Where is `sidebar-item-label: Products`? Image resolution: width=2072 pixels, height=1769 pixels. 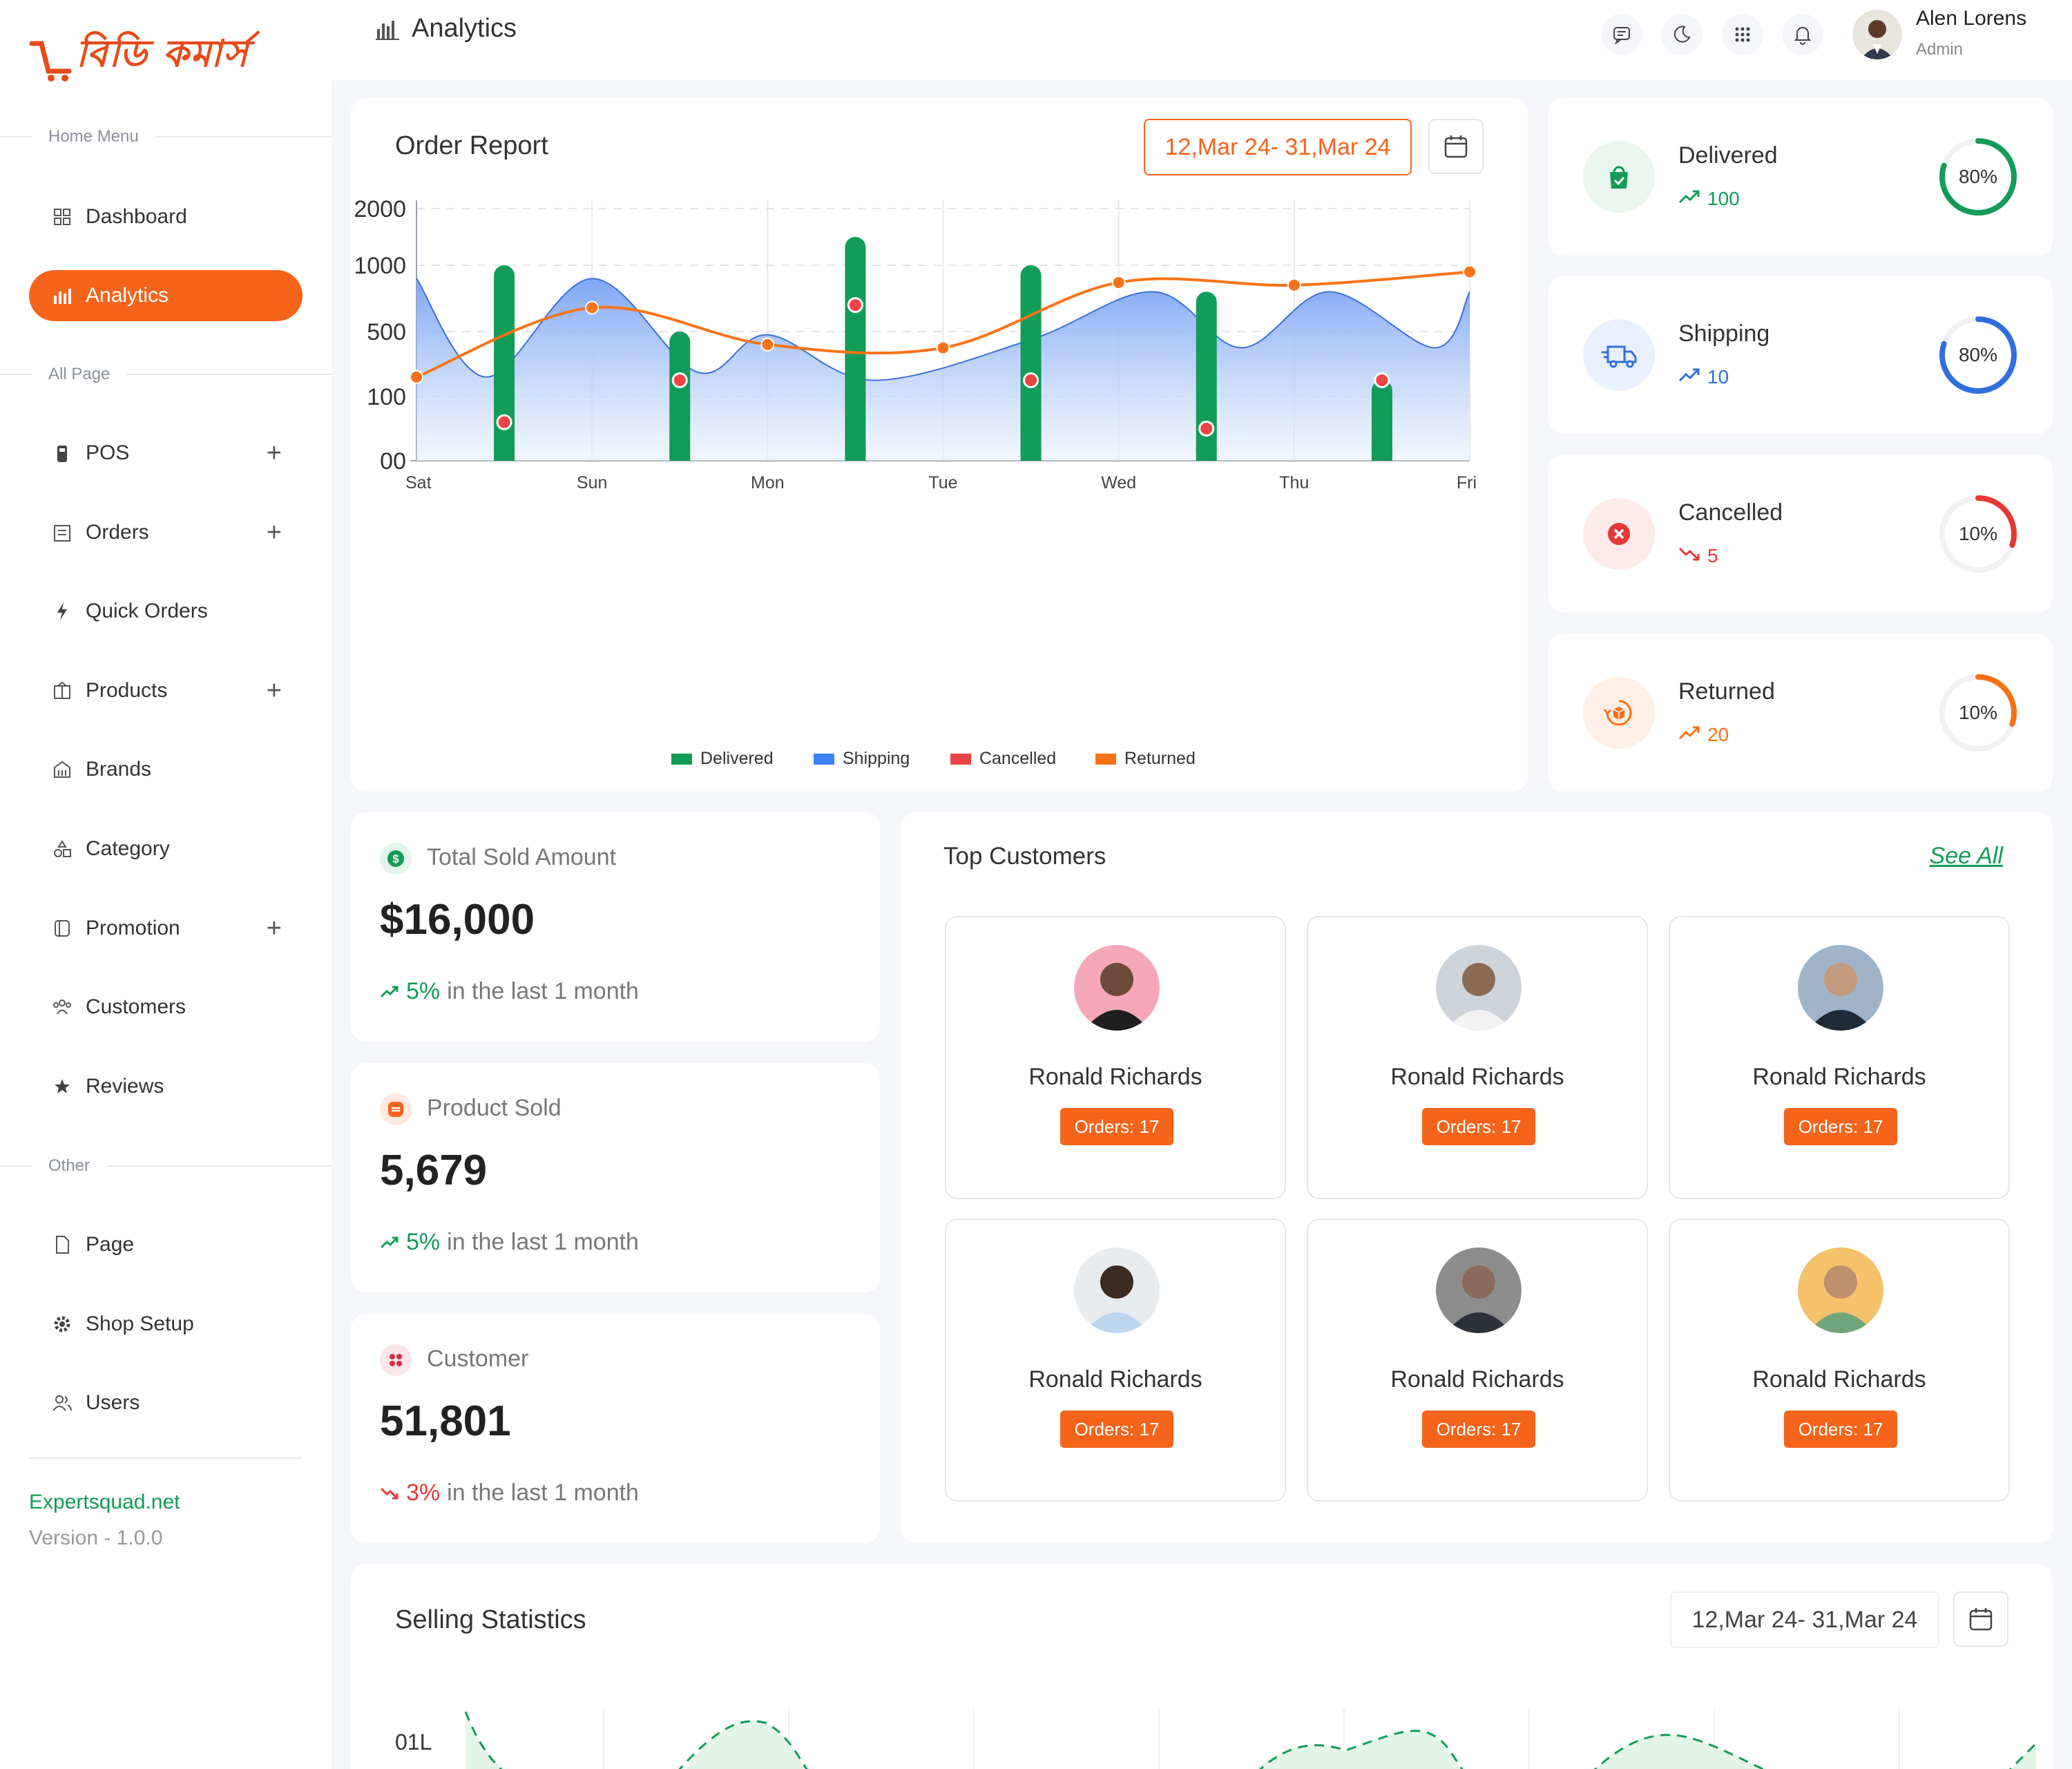 sidebar-item-label: Products is located at coordinates (127, 690).